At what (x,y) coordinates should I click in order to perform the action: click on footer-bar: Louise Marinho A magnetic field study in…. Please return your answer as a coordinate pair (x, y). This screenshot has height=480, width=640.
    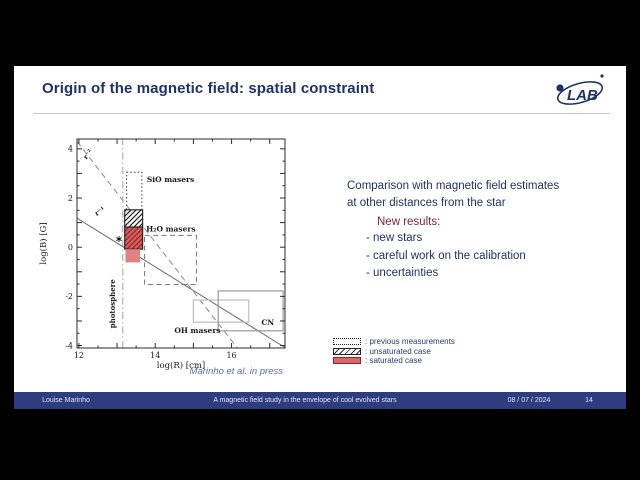
    Looking at the image, I should click on (320, 400).